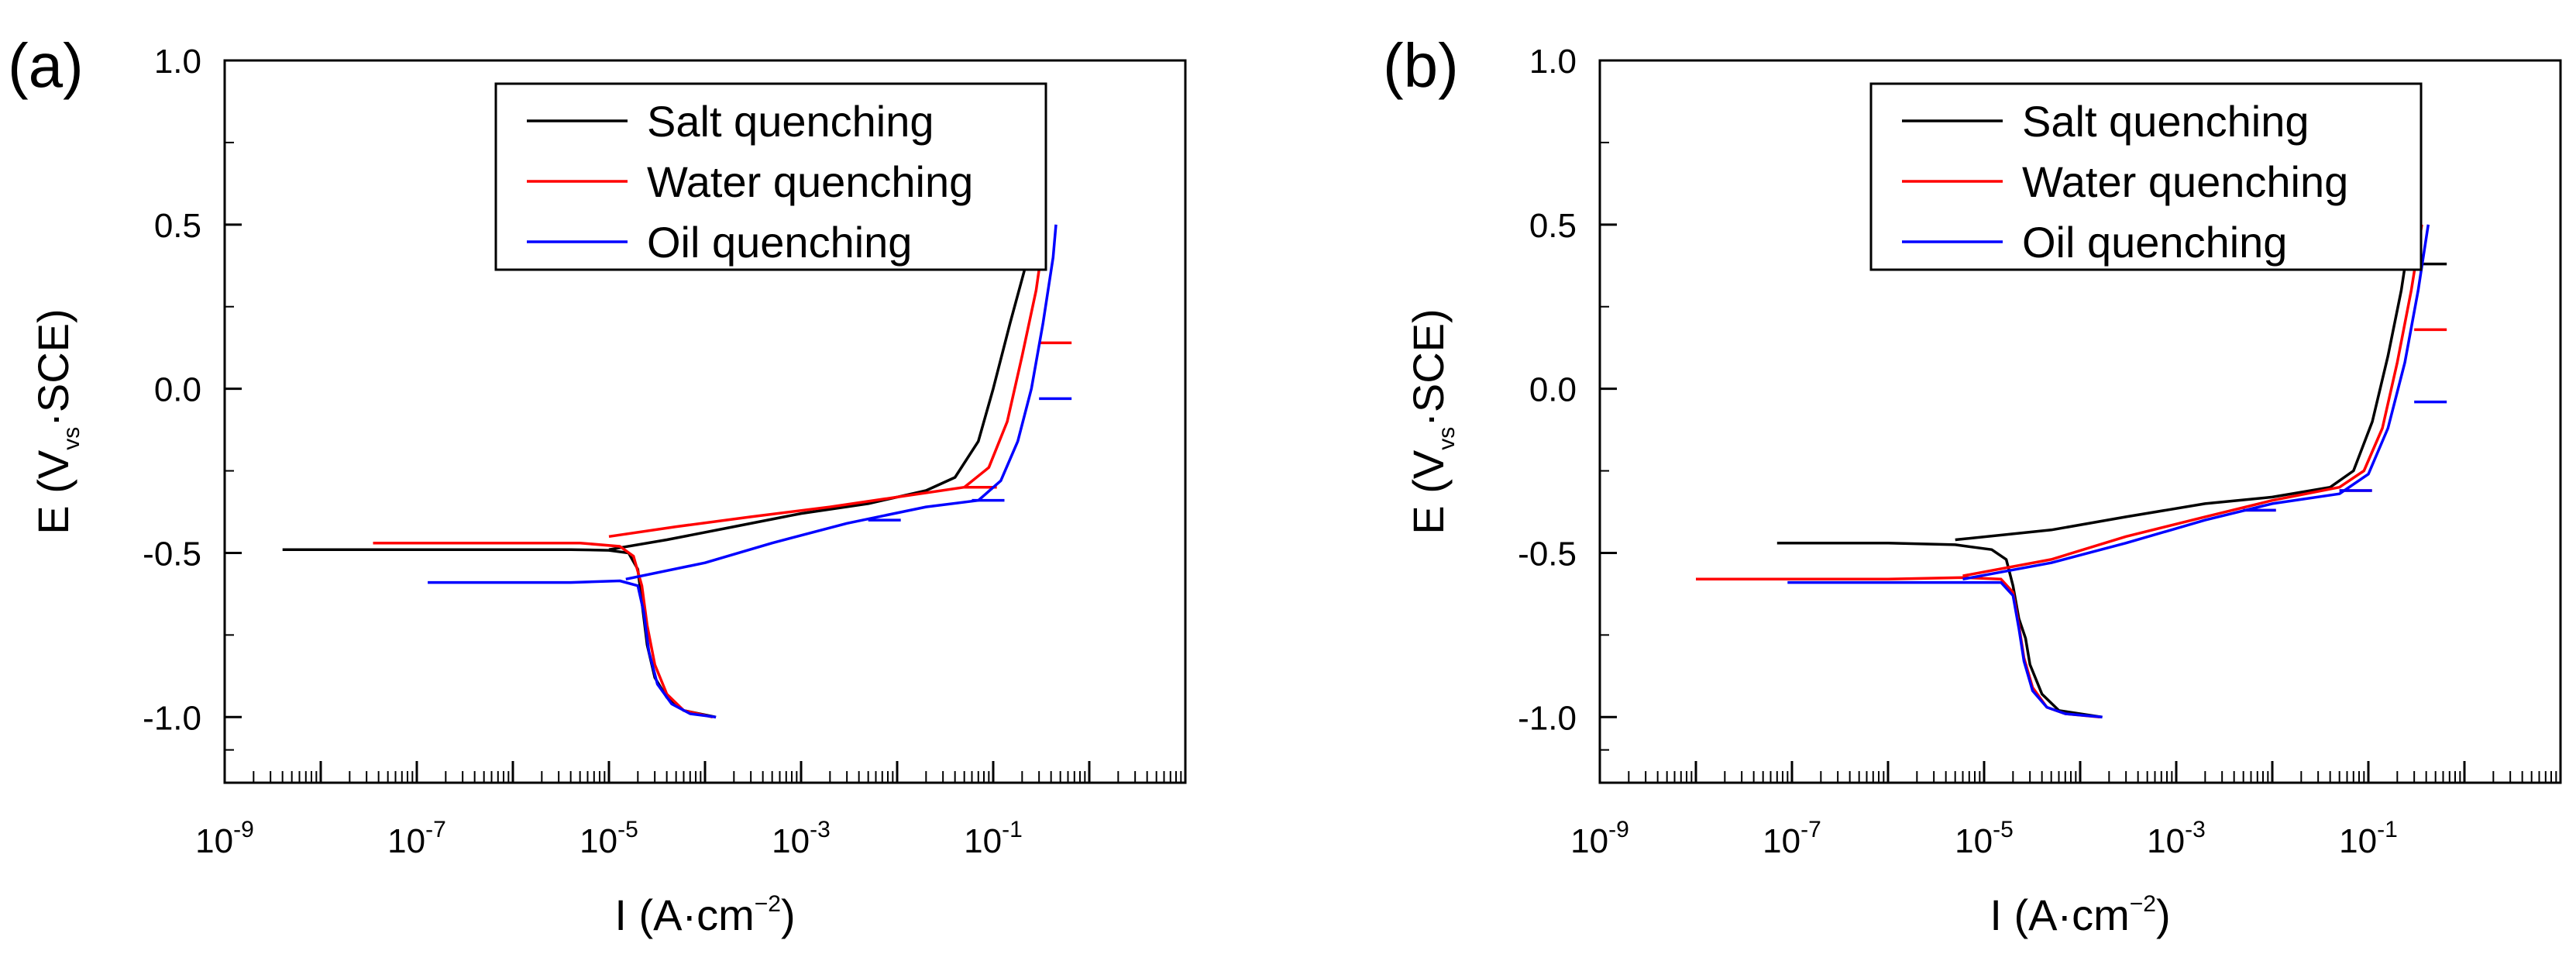 Image resolution: width=2576 pixels, height=954 pixels. Describe the element at coordinates (1421, 65) in the screenshot. I see `panel-label: (b)` at that location.